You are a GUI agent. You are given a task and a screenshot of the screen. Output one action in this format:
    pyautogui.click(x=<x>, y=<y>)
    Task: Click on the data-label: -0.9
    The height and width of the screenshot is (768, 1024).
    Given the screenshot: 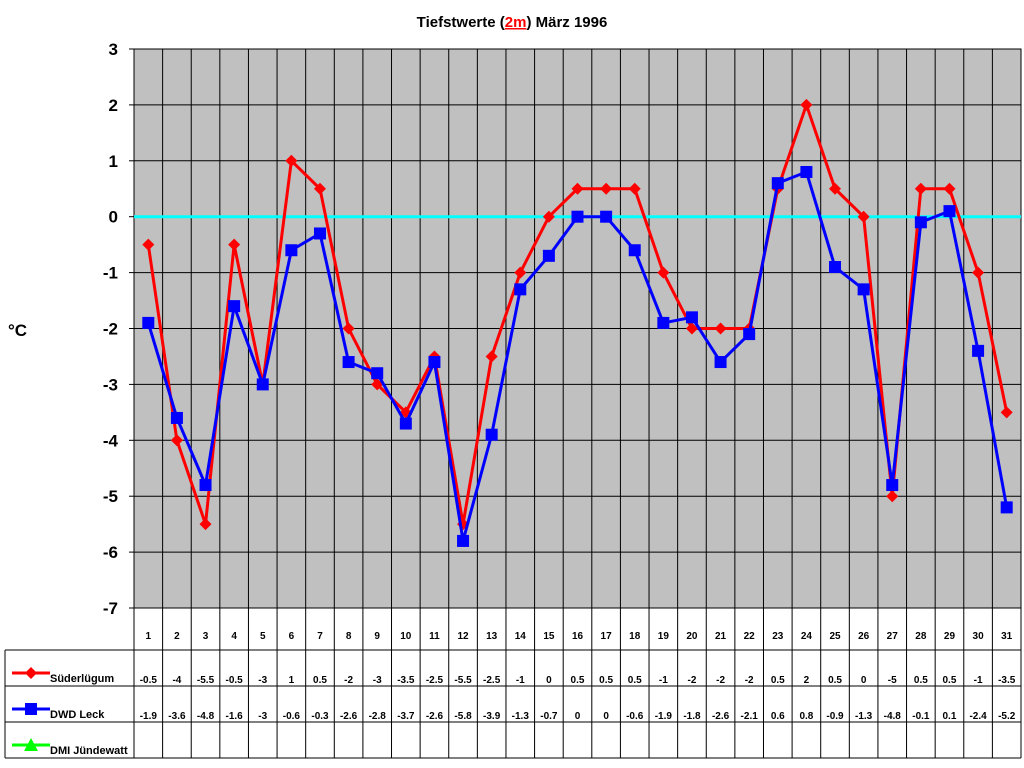 What is the action you would take?
    pyautogui.click(x=835, y=716)
    